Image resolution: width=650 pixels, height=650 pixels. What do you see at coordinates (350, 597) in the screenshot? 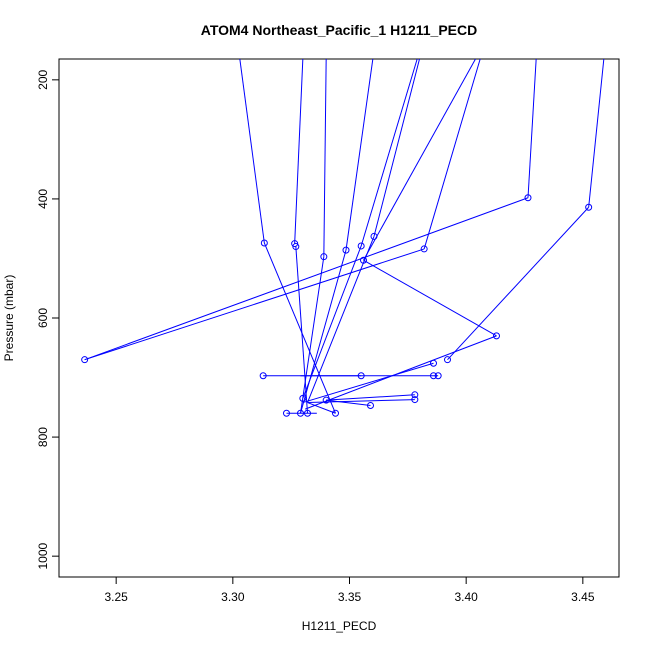
I see `x-tick-label: 3.35` at bounding box center [350, 597].